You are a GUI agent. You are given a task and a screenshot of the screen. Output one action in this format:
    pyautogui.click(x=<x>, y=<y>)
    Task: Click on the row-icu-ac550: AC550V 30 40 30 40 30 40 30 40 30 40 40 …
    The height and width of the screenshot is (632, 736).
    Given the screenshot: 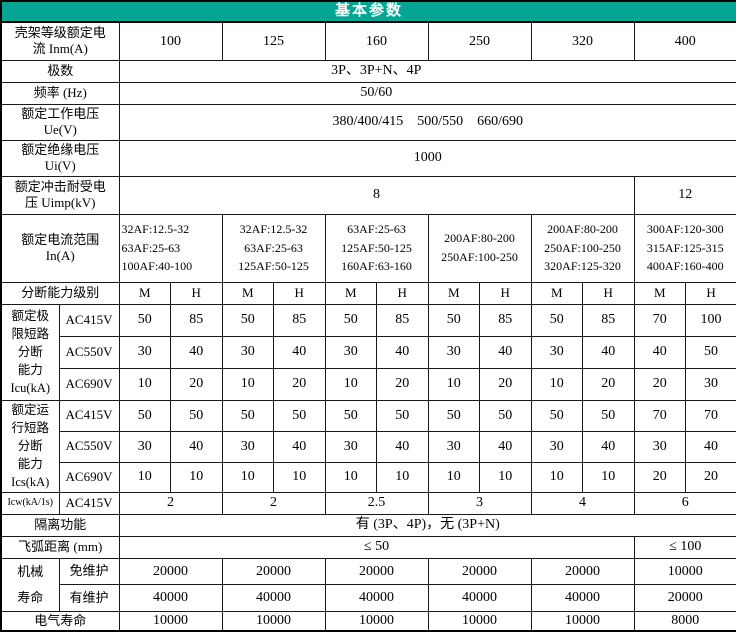 What is the action you would take?
    pyautogui.click(x=368, y=352)
    